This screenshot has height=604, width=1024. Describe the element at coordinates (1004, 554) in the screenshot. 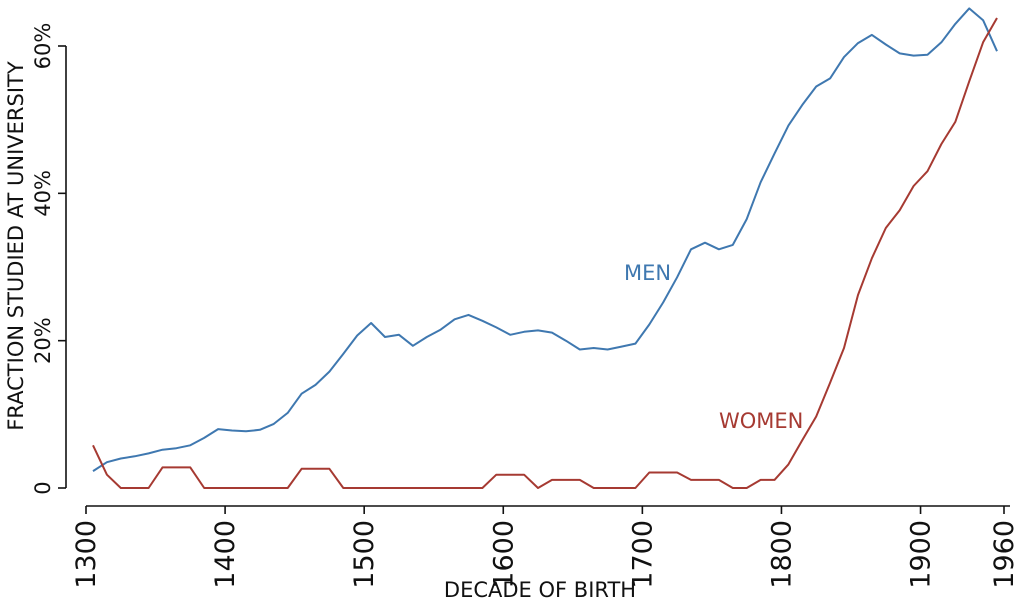

I see `x-tick-label: 1960` at that location.